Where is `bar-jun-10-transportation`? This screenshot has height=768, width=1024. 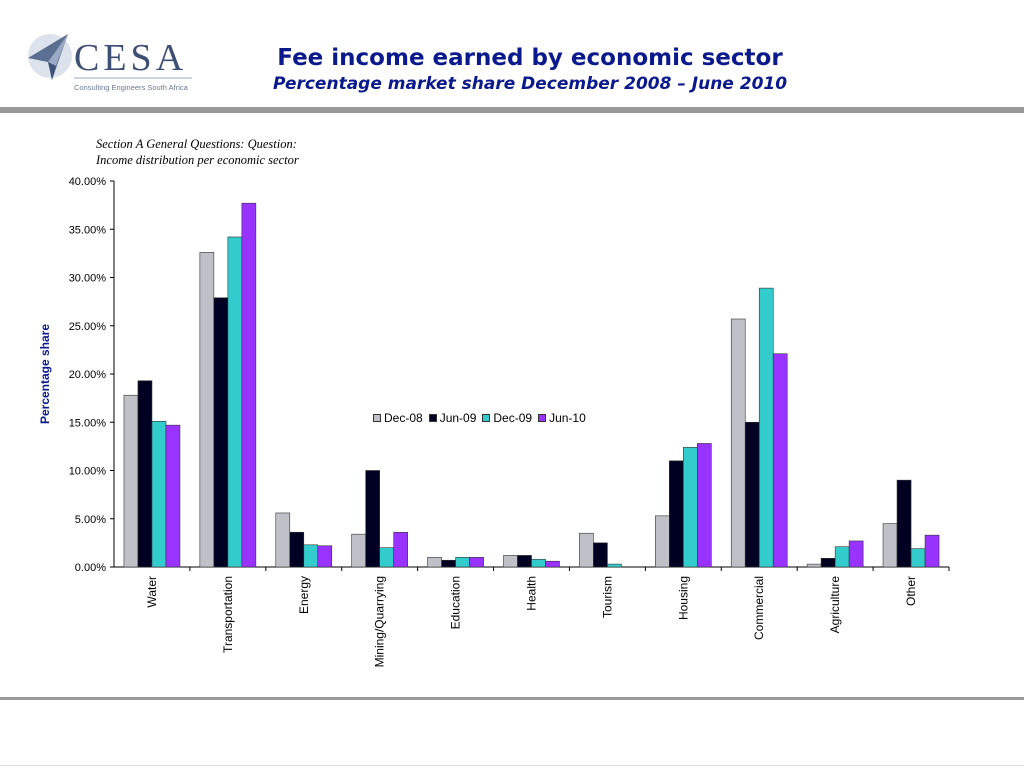 bar-jun-10-transportation is located at coordinates (249, 385).